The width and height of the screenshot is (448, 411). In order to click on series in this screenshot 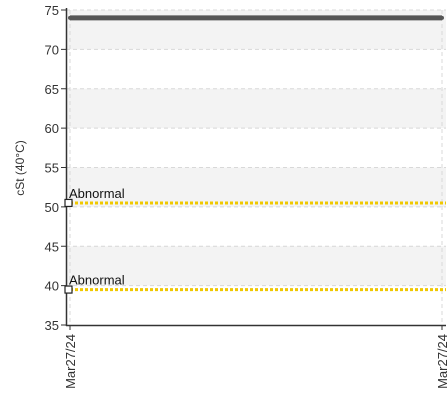, I will do `click(256, 18)`.